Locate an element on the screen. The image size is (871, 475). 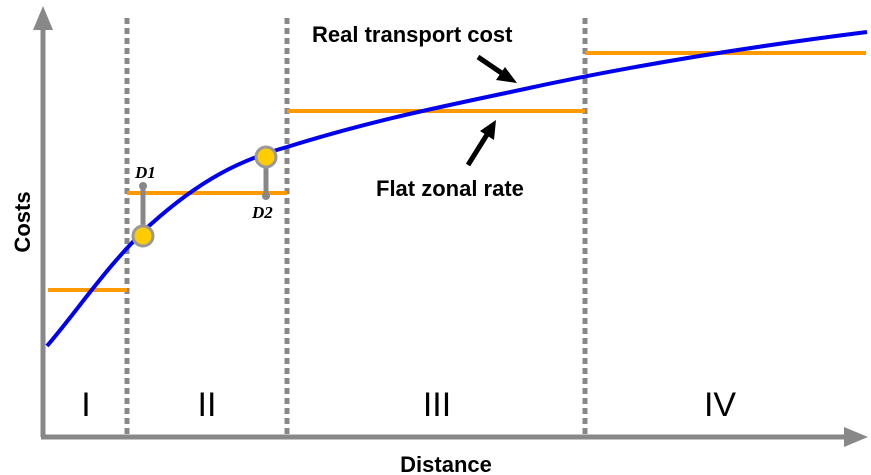
real-cost-arrowhead is located at coordinates (506, 75).